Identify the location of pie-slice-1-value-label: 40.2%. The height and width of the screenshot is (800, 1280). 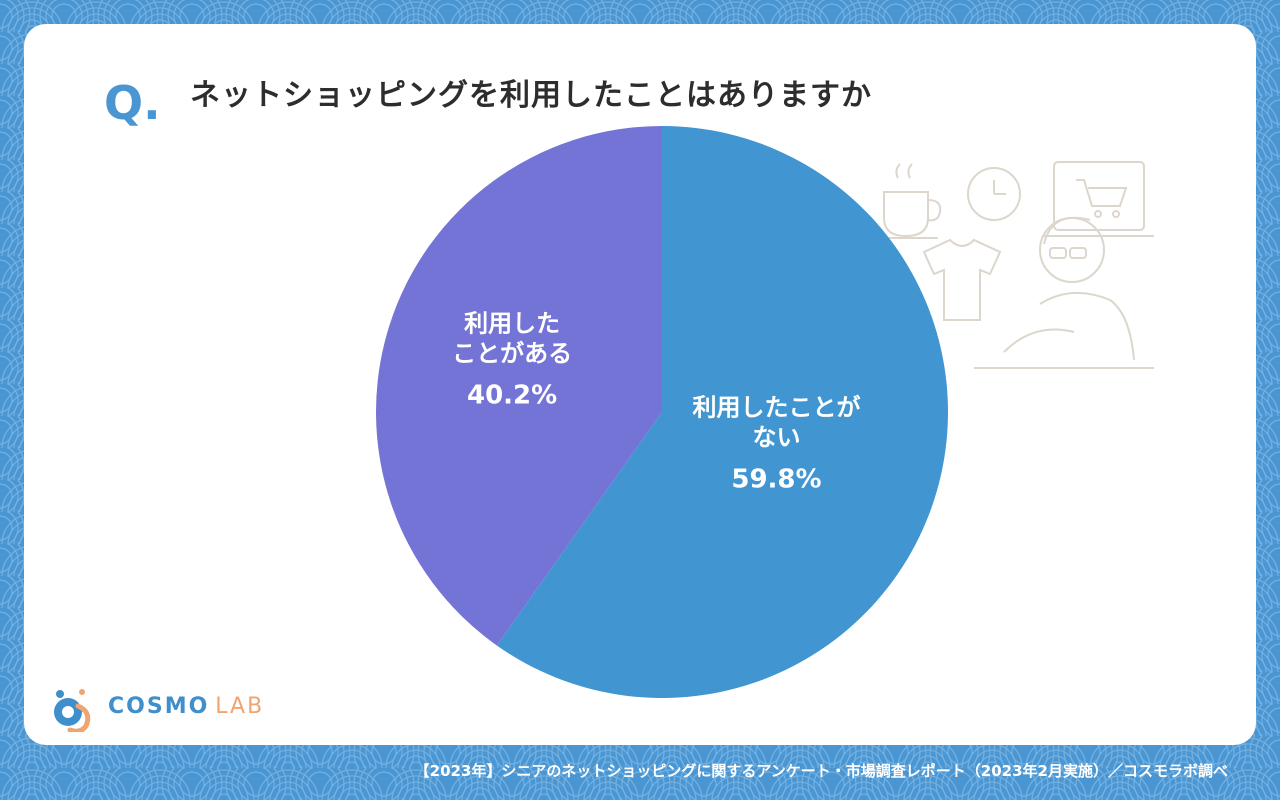
(512, 395).